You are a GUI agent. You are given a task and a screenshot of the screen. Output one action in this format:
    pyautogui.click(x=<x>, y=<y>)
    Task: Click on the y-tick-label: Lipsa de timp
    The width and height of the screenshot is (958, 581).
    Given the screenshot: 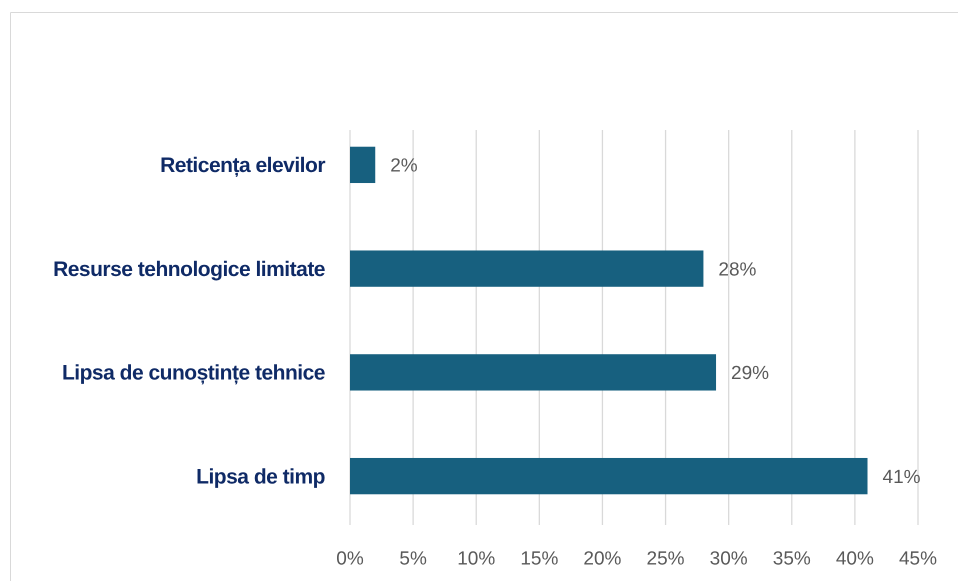 What is the action you would take?
    pyautogui.click(x=260, y=476)
    